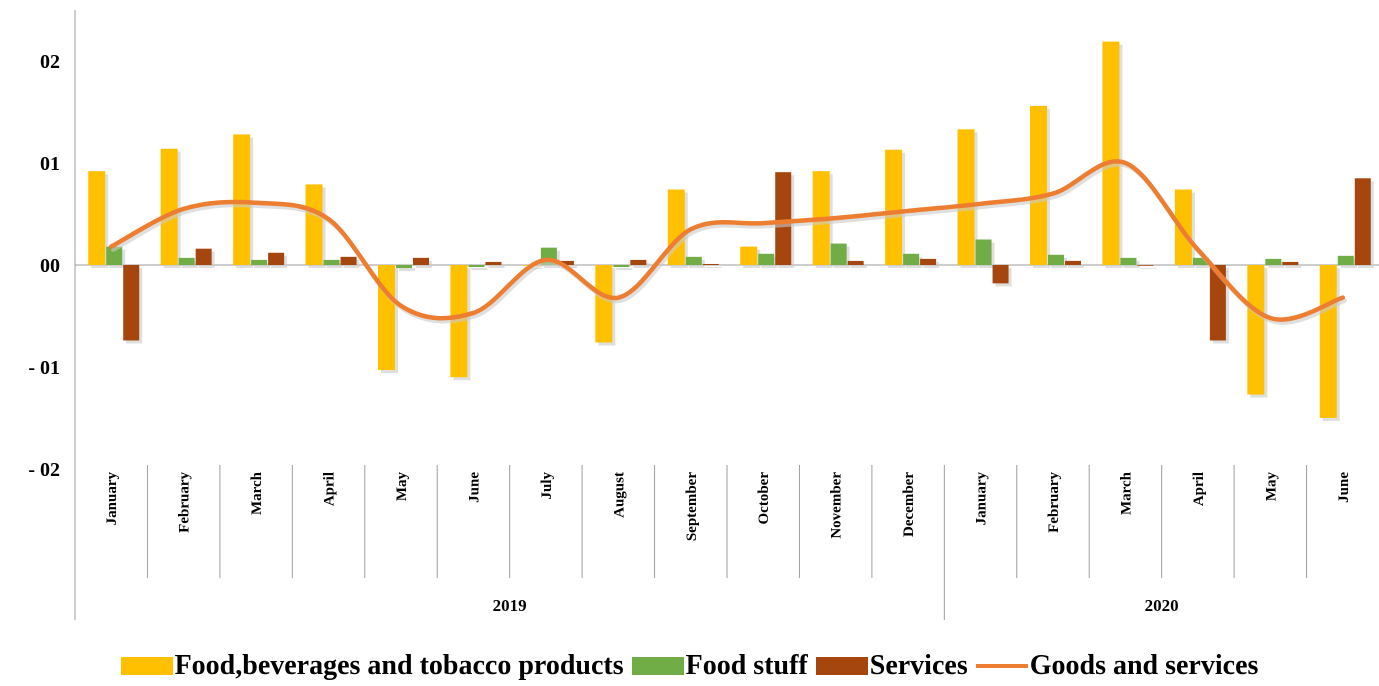  I want to click on legend-label: Food stuff, so click(746, 665).